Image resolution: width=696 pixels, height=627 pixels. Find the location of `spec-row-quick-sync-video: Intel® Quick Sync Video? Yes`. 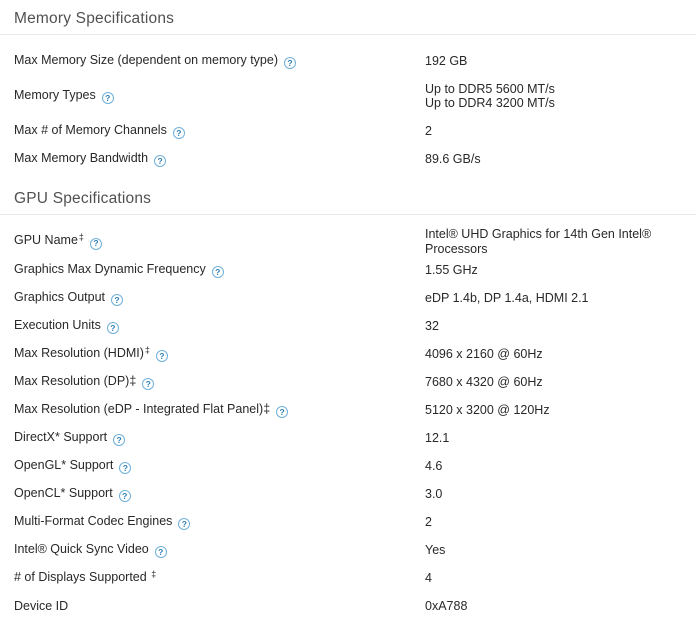

spec-row-quick-sync-video: Intel® Quick Sync Video? Yes is located at coordinates (348, 550).